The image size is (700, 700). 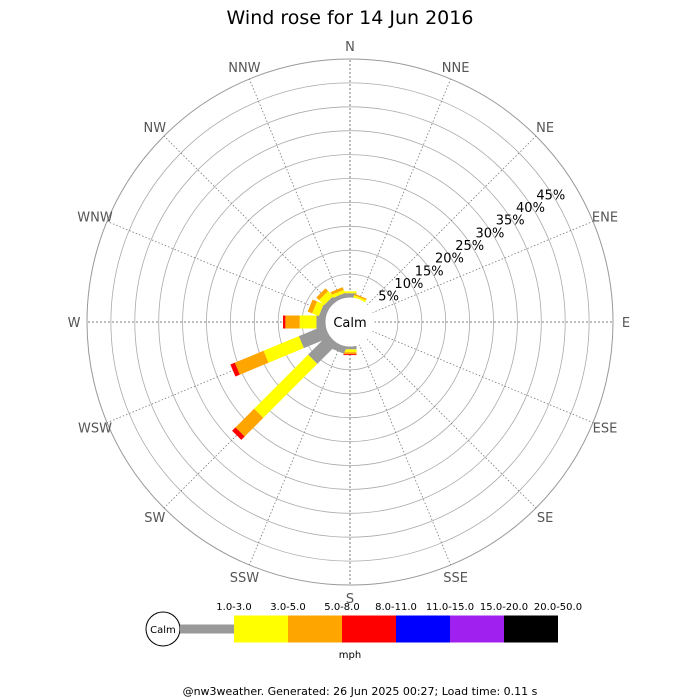 What do you see at coordinates (456, 68) in the screenshot?
I see `direction-label: NNE` at bounding box center [456, 68].